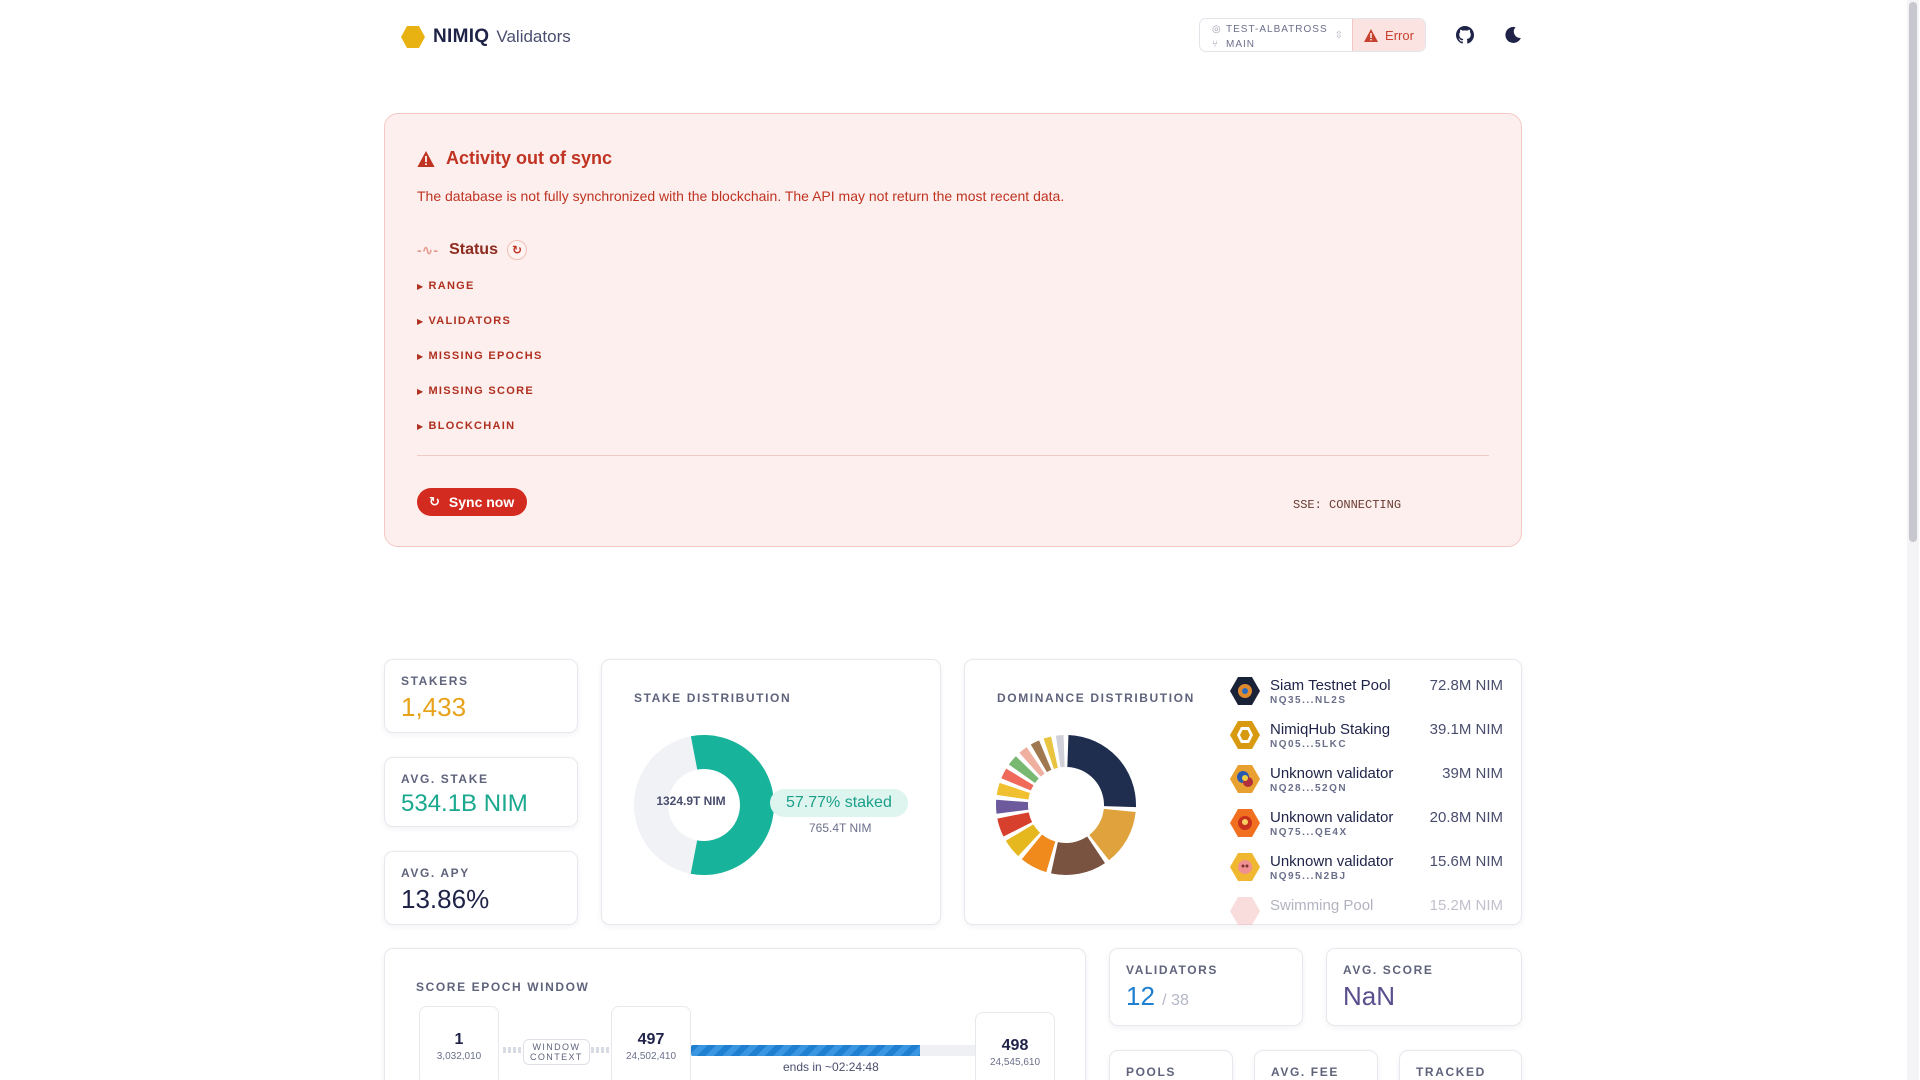 This screenshot has width=1920, height=1080. What do you see at coordinates (1339, 35) in the screenshot?
I see `chevron-updown-icon: ⇳` at bounding box center [1339, 35].